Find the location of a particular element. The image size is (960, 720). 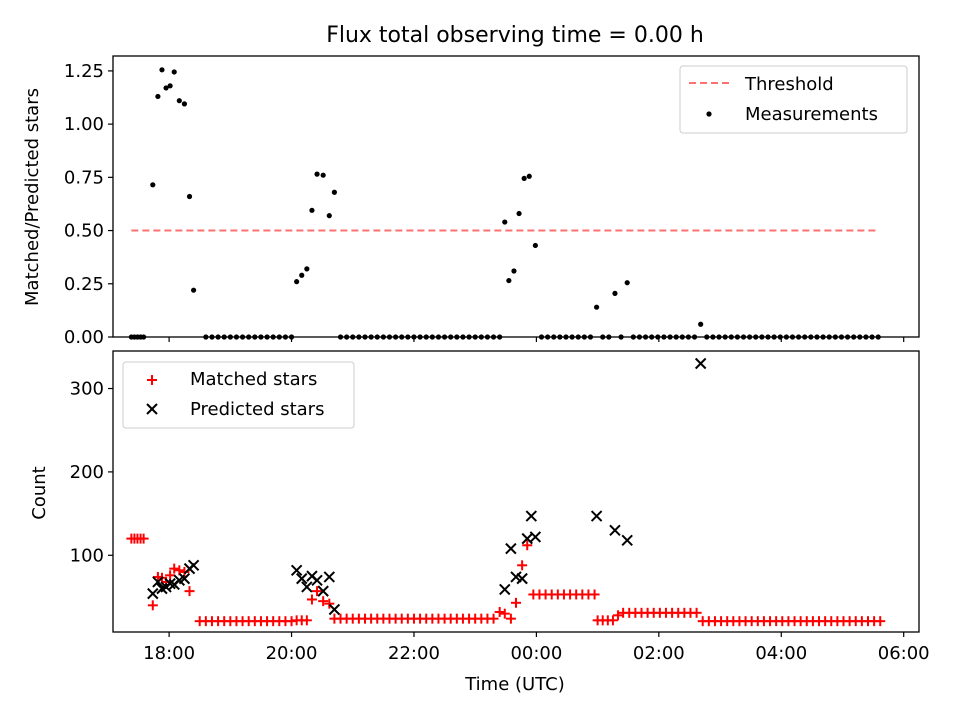

legend-measurements-label: Measurements is located at coordinates (811, 114).